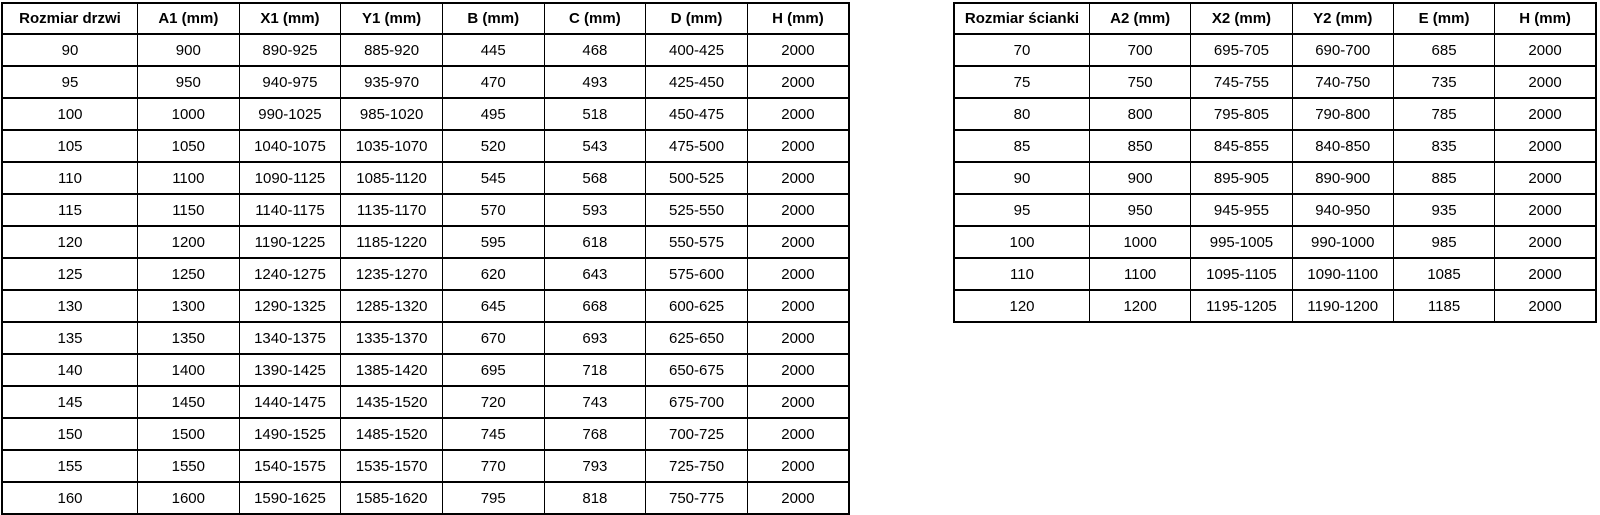  What do you see at coordinates (1140, 178) in the screenshot?
I see `table-cell: 900` at bounding box center [1140, 178].